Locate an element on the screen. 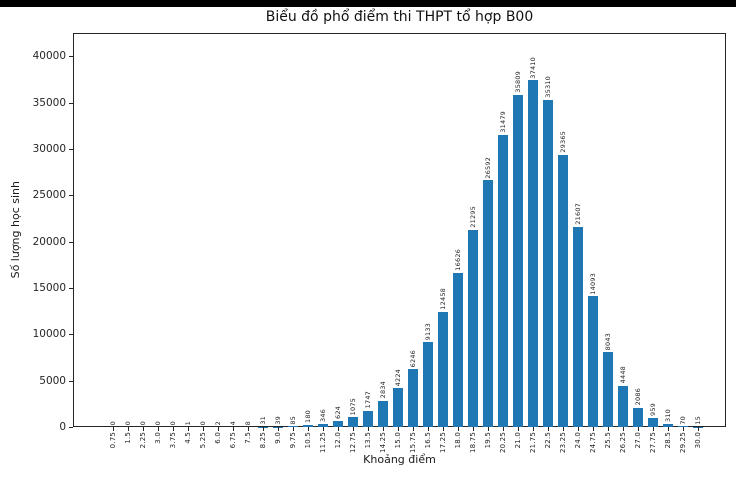 The width and height of the screenshot is (736, 480). x-tick-label: 27.0 is located at coordinates (638, 440).